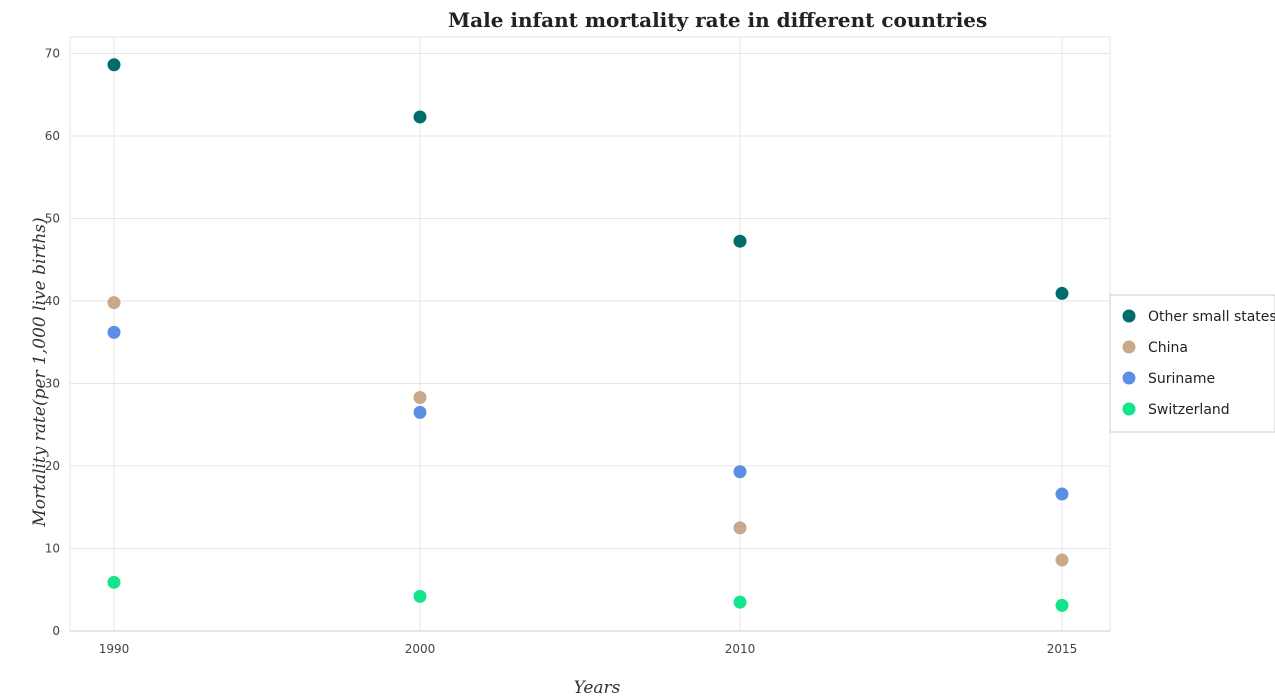  What do you see at coordinates (1062, 293) in the screenshot?
I see `point-other-small-states-2015` at bounding box center [1062, 293].